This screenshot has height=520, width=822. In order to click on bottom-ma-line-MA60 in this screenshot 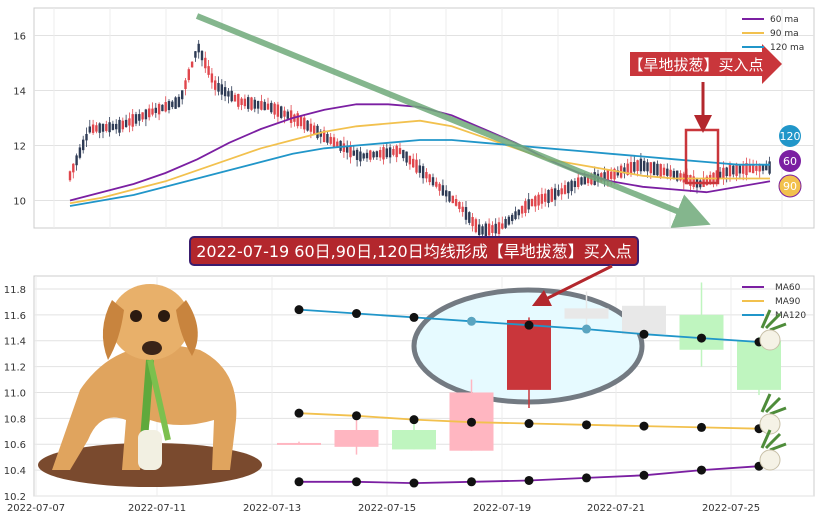, I will do `click(530, 474)`.